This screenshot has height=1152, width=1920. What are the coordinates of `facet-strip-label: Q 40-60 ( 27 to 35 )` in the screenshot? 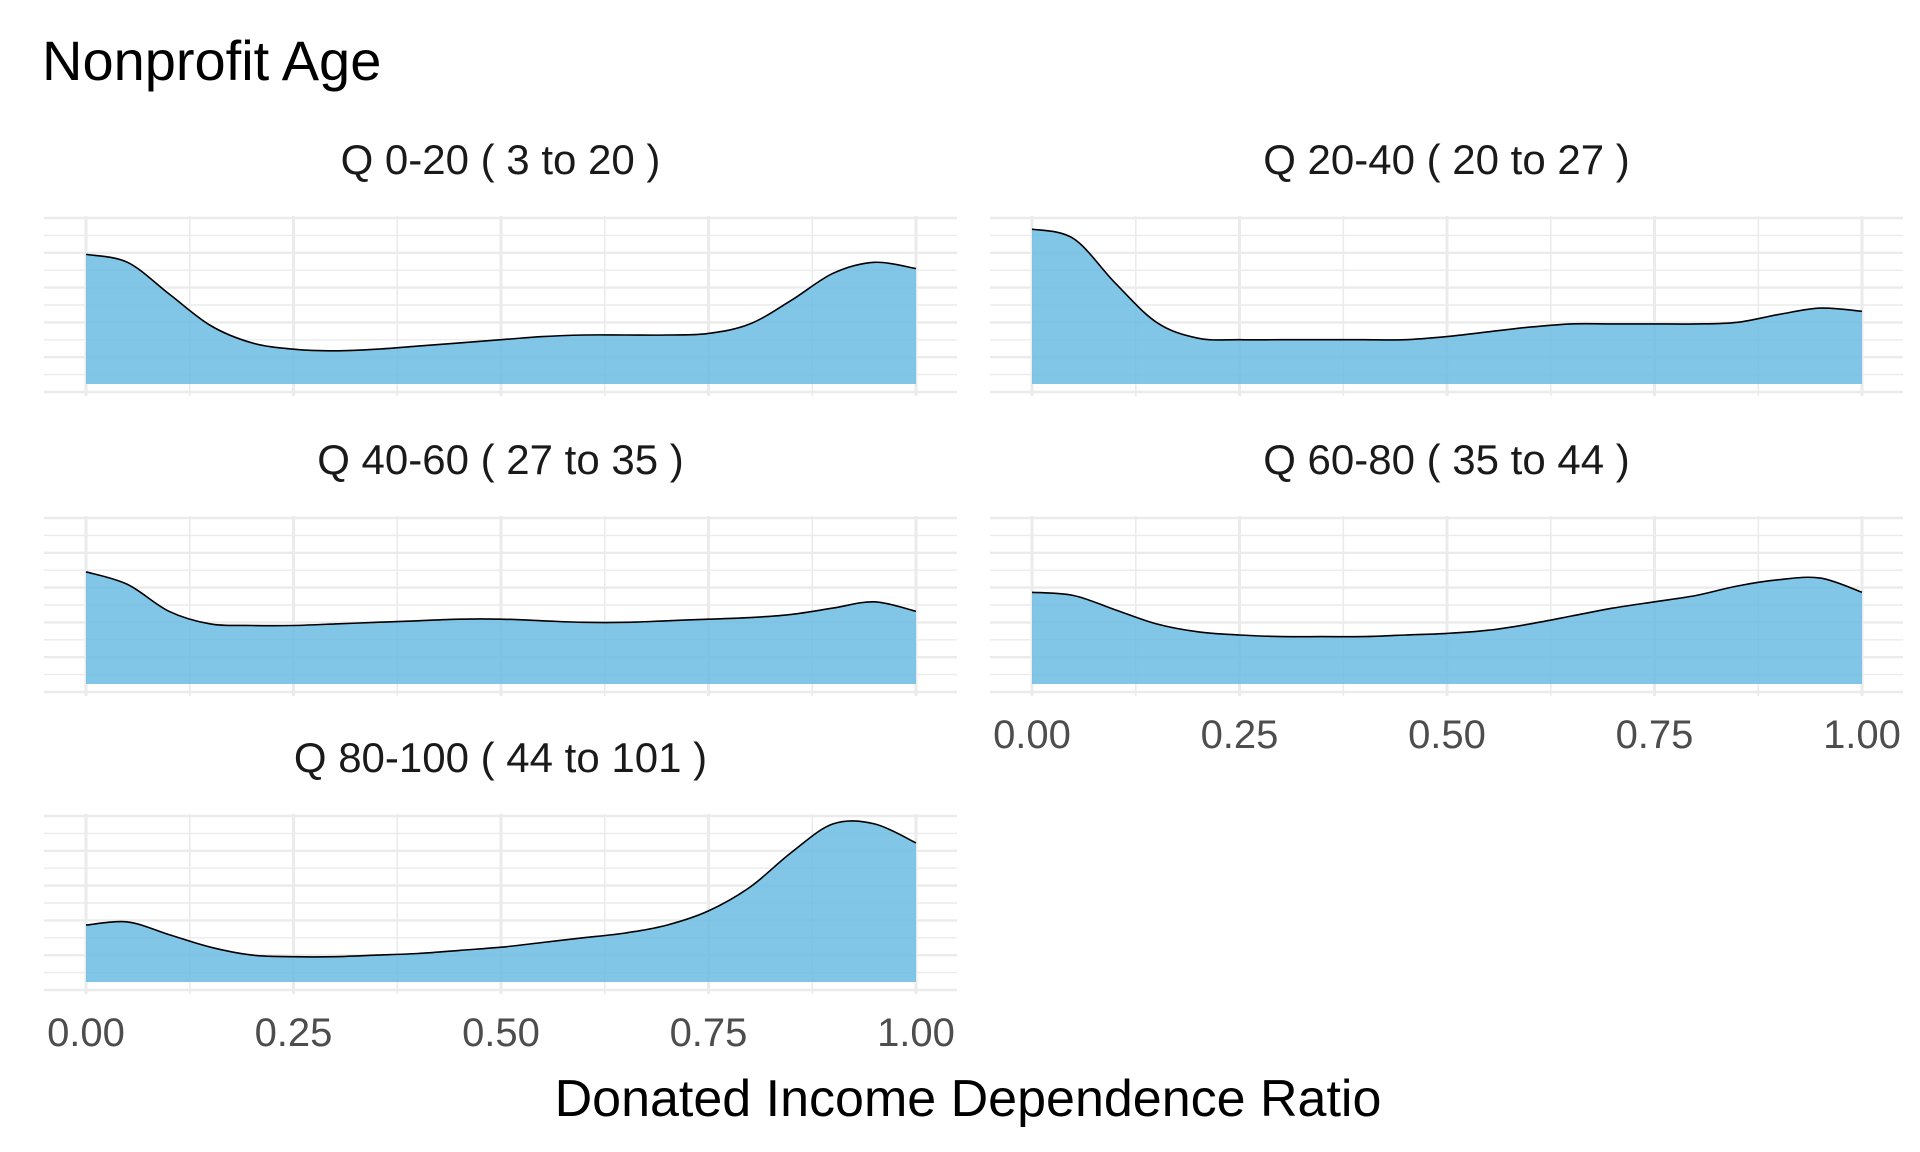 It's located at (500, 459).